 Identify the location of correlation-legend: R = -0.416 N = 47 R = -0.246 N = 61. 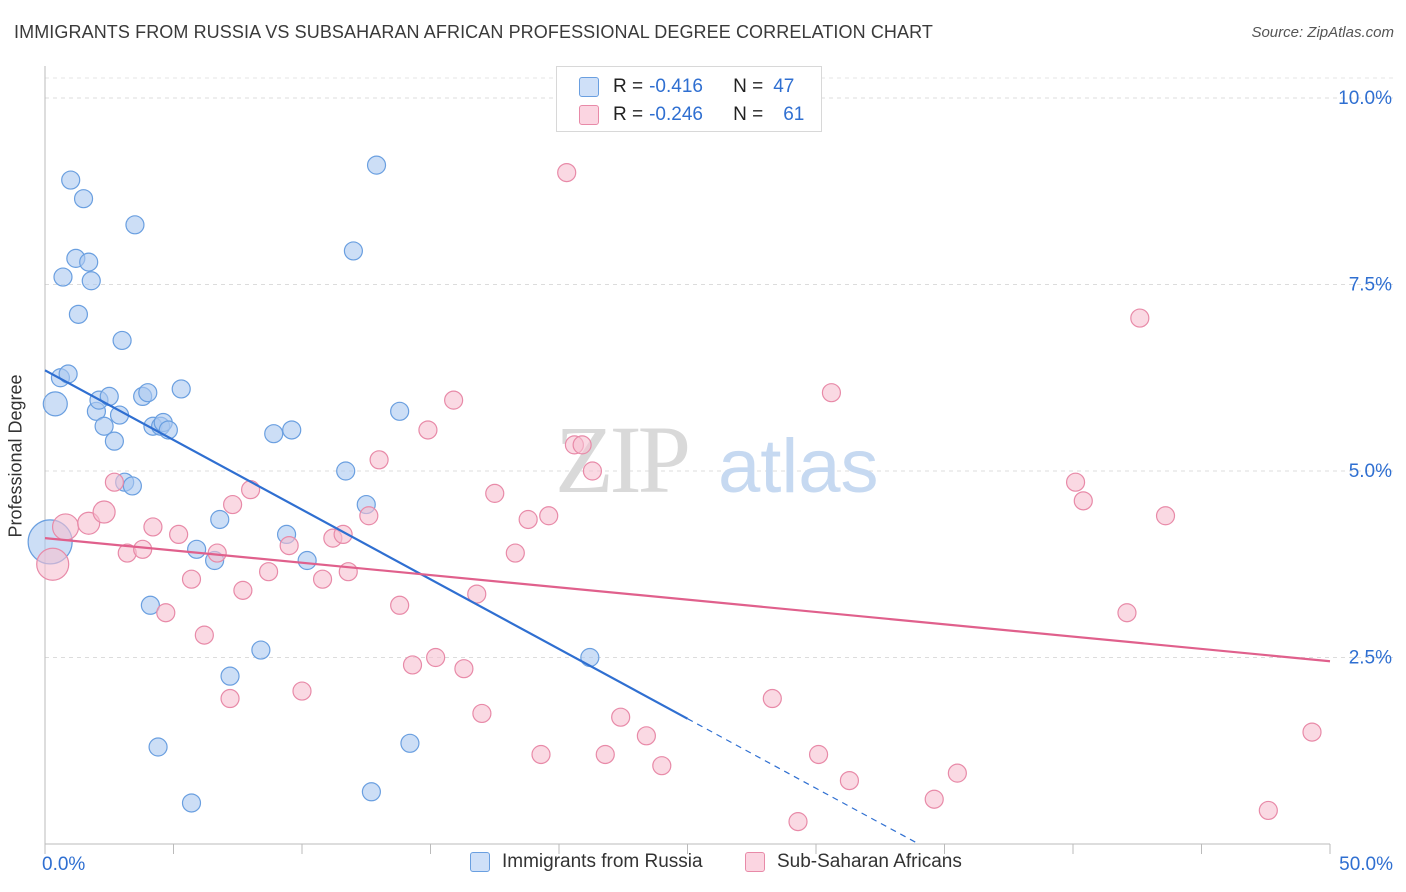
(689, 99).